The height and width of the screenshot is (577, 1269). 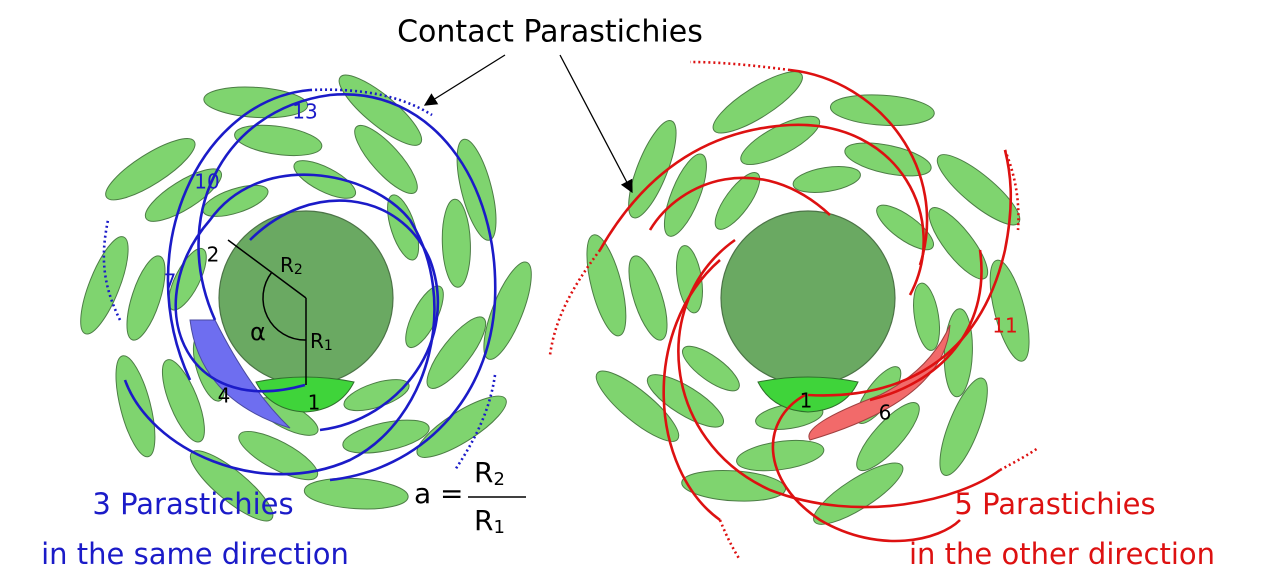 I want to click on radii, so click(x=267, y=312).